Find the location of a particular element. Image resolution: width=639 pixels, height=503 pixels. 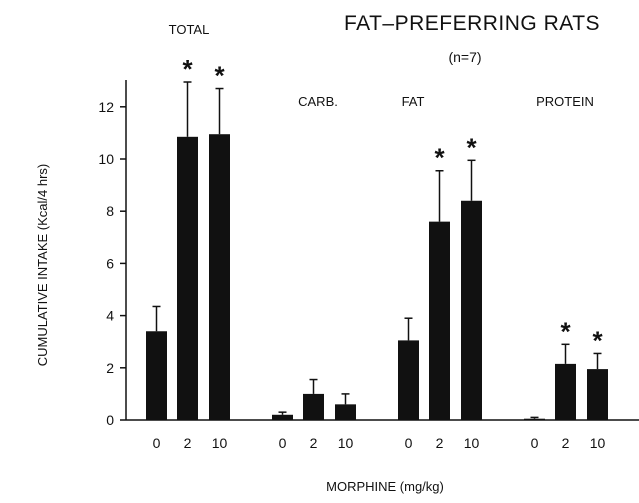

y-tick-label: 10 is located at coordinates (106, 159).